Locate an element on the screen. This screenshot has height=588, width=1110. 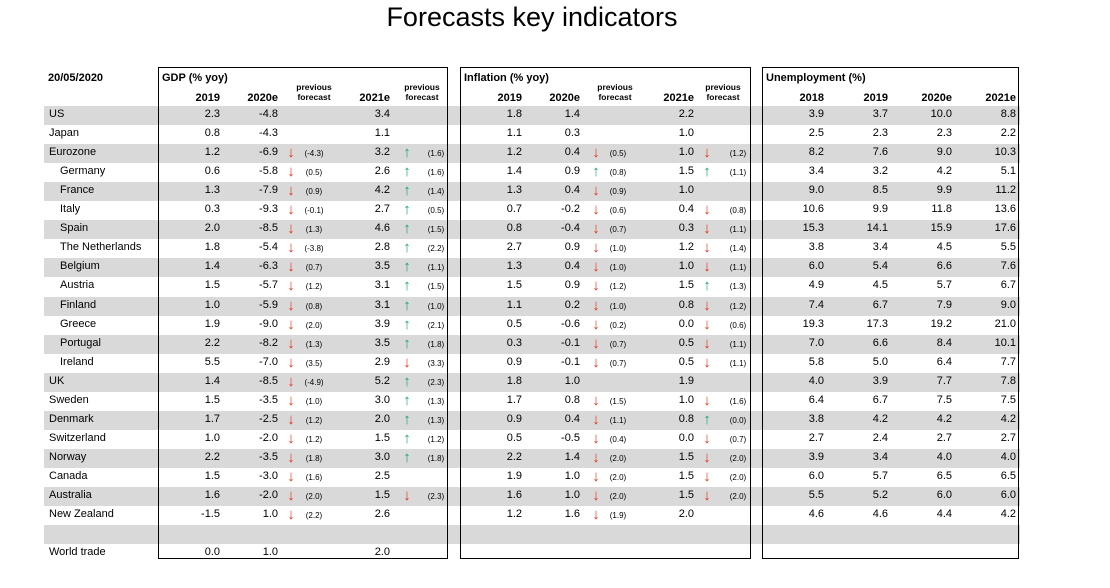
country-label: Austria is located at coordinates (77, 285).